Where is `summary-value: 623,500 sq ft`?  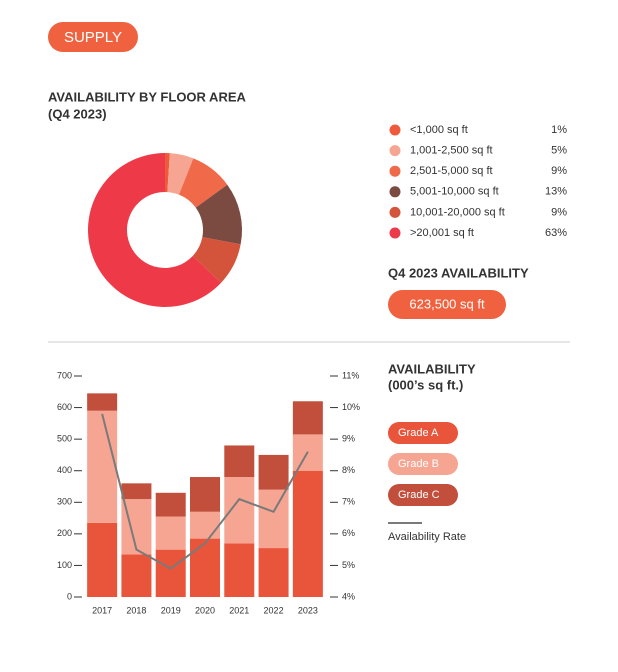 summary-value: 623,500 sq ft is located at coordinates (447, 303).